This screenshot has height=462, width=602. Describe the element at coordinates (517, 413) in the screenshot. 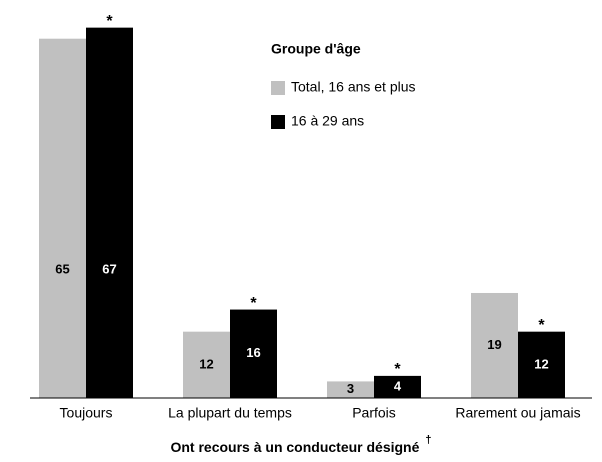

I see `x-tick-label: Rarement ou jamais` at that location.